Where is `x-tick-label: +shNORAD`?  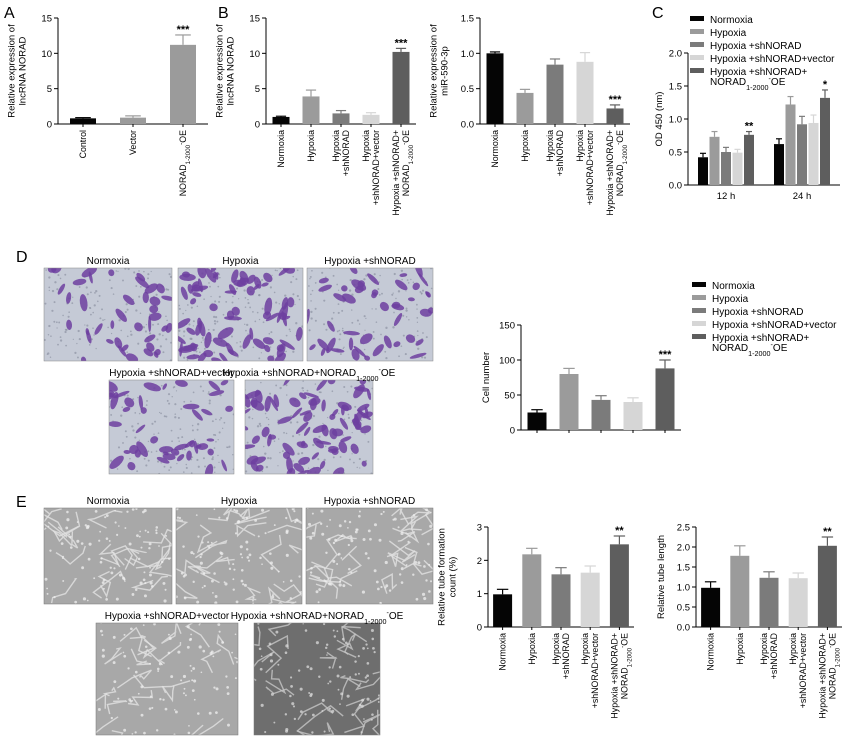 x-tick-label: +shNORAD is located at coordinates (560, 153).